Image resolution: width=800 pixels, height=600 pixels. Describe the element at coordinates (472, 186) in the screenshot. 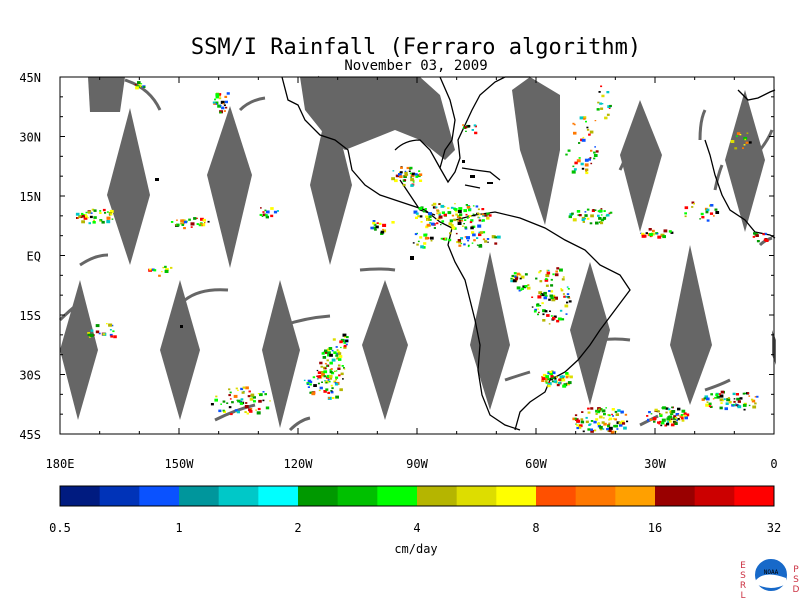

I see `coastline-caribbean-islands` at that location.